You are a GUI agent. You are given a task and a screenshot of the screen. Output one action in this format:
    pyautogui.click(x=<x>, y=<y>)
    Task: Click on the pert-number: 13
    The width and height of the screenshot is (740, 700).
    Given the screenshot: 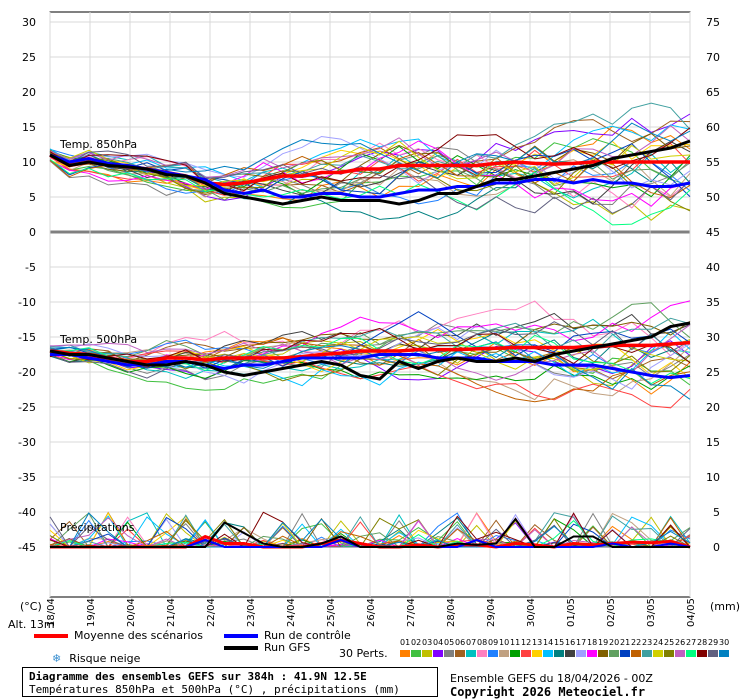 What is the action you would take?
    pyautogui.click(x=537, y=642)
    